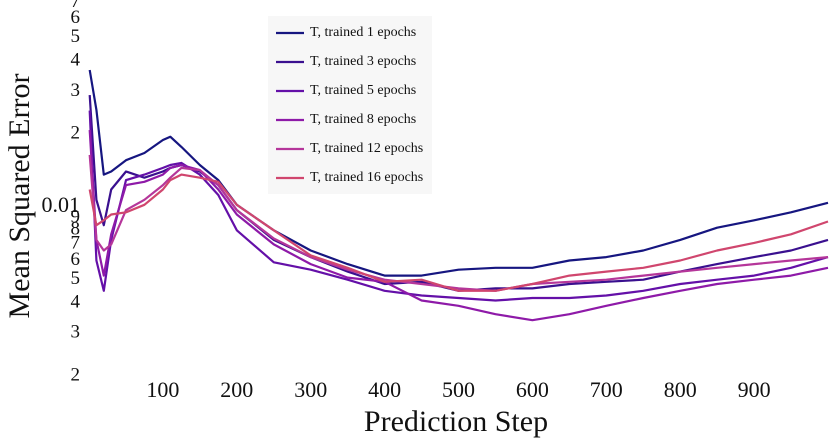 The height and width of the screenshot is (444, 830). What do you see at coordinates (236, 389) in the screenshot?
I see `x-tick-label: 200` at bounding box center [236, 389].